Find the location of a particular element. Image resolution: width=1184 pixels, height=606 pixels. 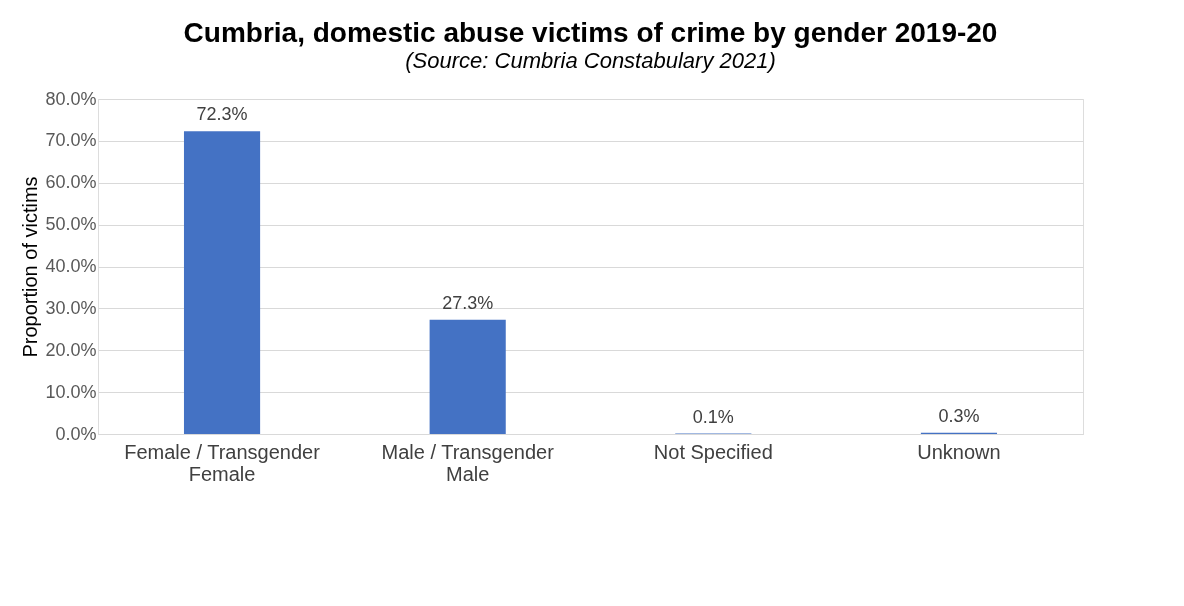

data-label: 0.1% is located at coordinates (713, 416).